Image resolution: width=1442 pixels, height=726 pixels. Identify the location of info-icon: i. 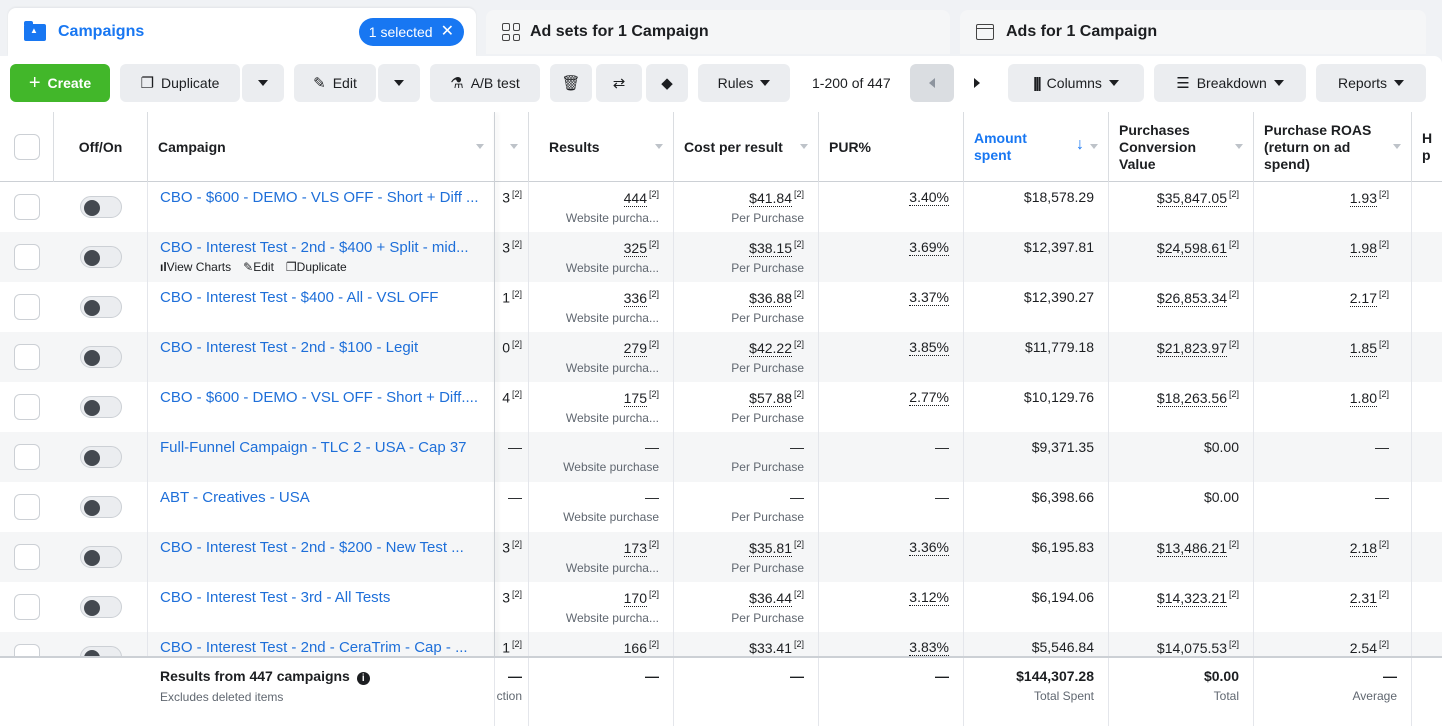
(363, 678).